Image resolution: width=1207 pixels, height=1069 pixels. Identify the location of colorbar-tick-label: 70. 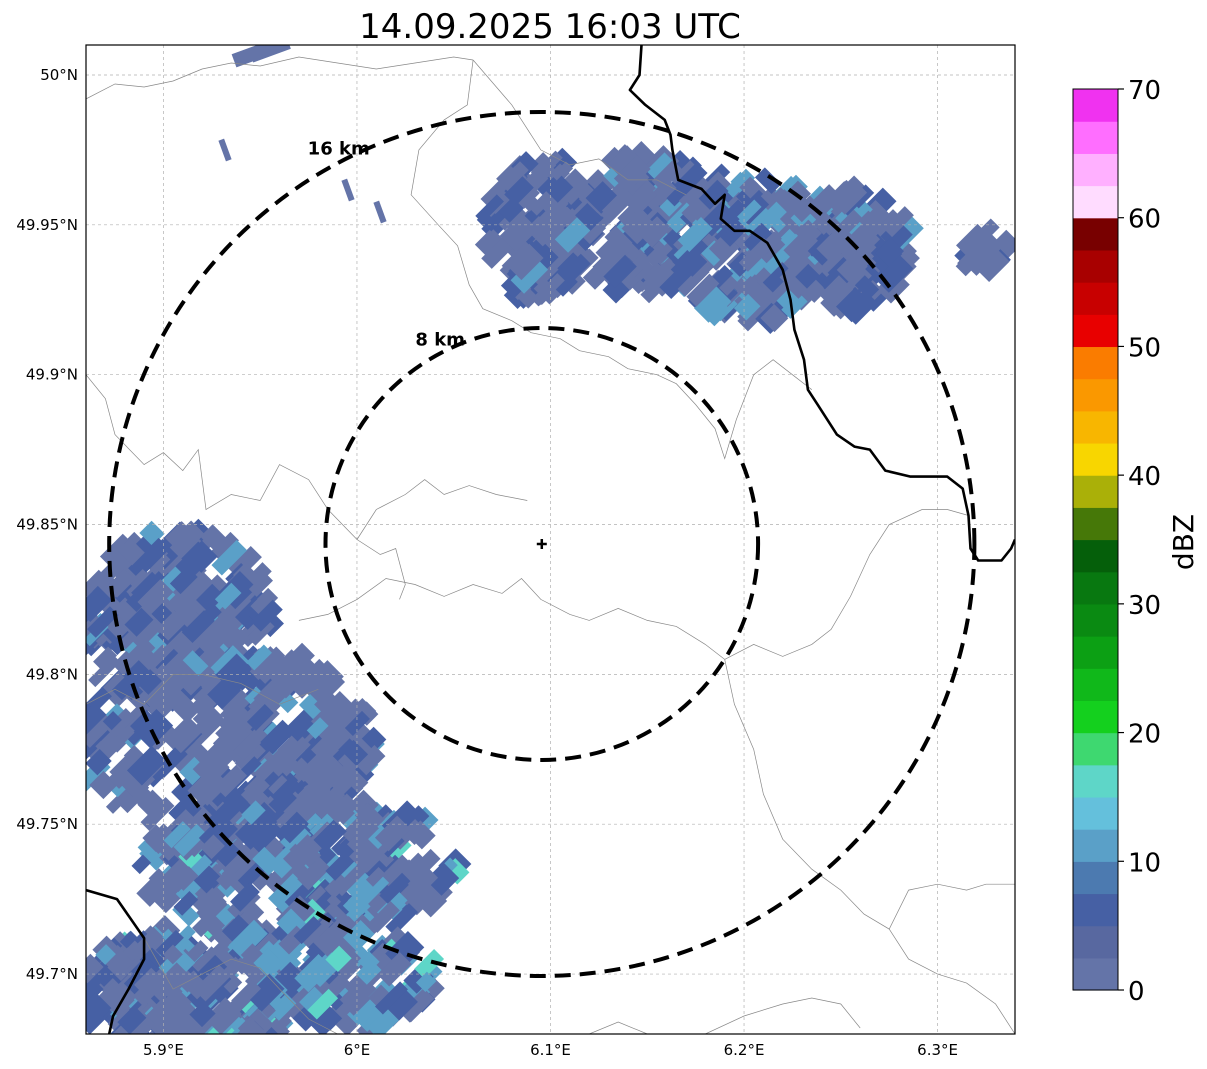
(1144, 91).